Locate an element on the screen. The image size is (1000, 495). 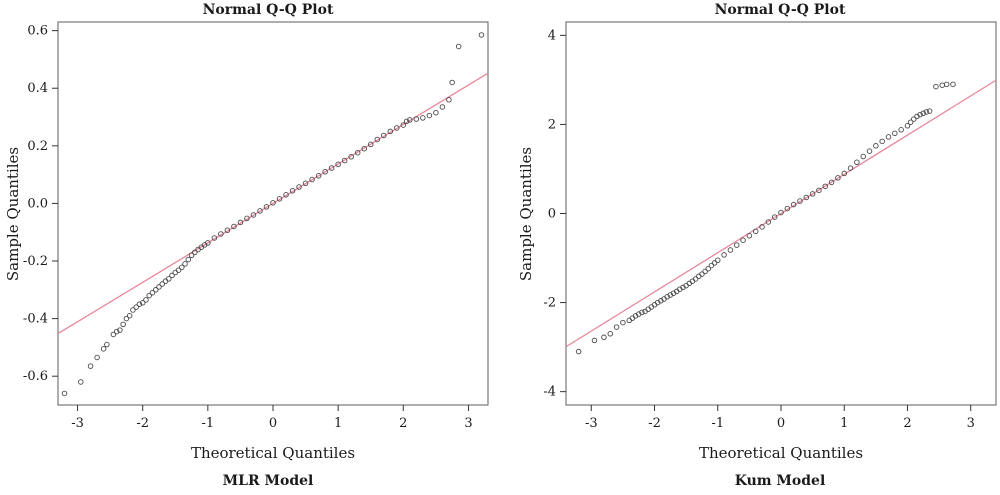
x-tick-label: 2 is located at coordinates (403, 423).